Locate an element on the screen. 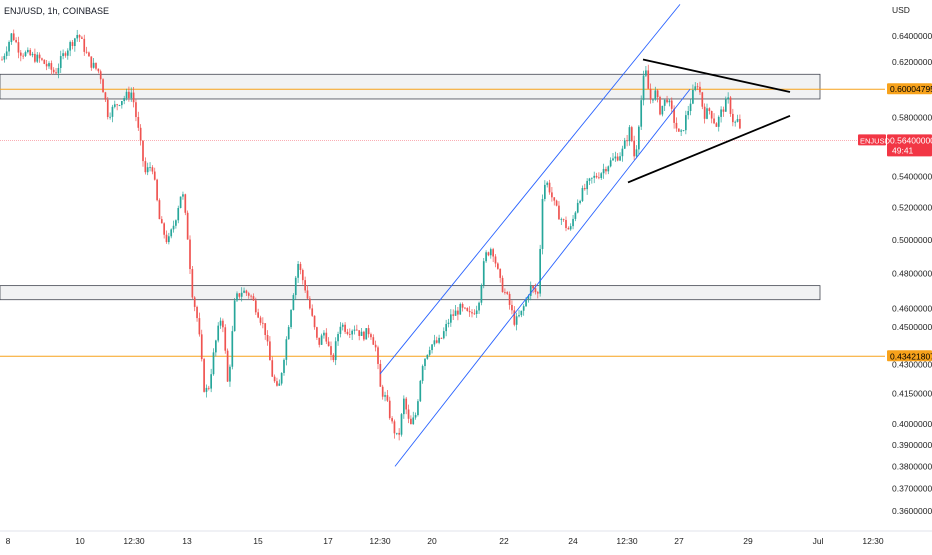  resistance-level-label: 0.60004795 is located at coordinates (909, 89).